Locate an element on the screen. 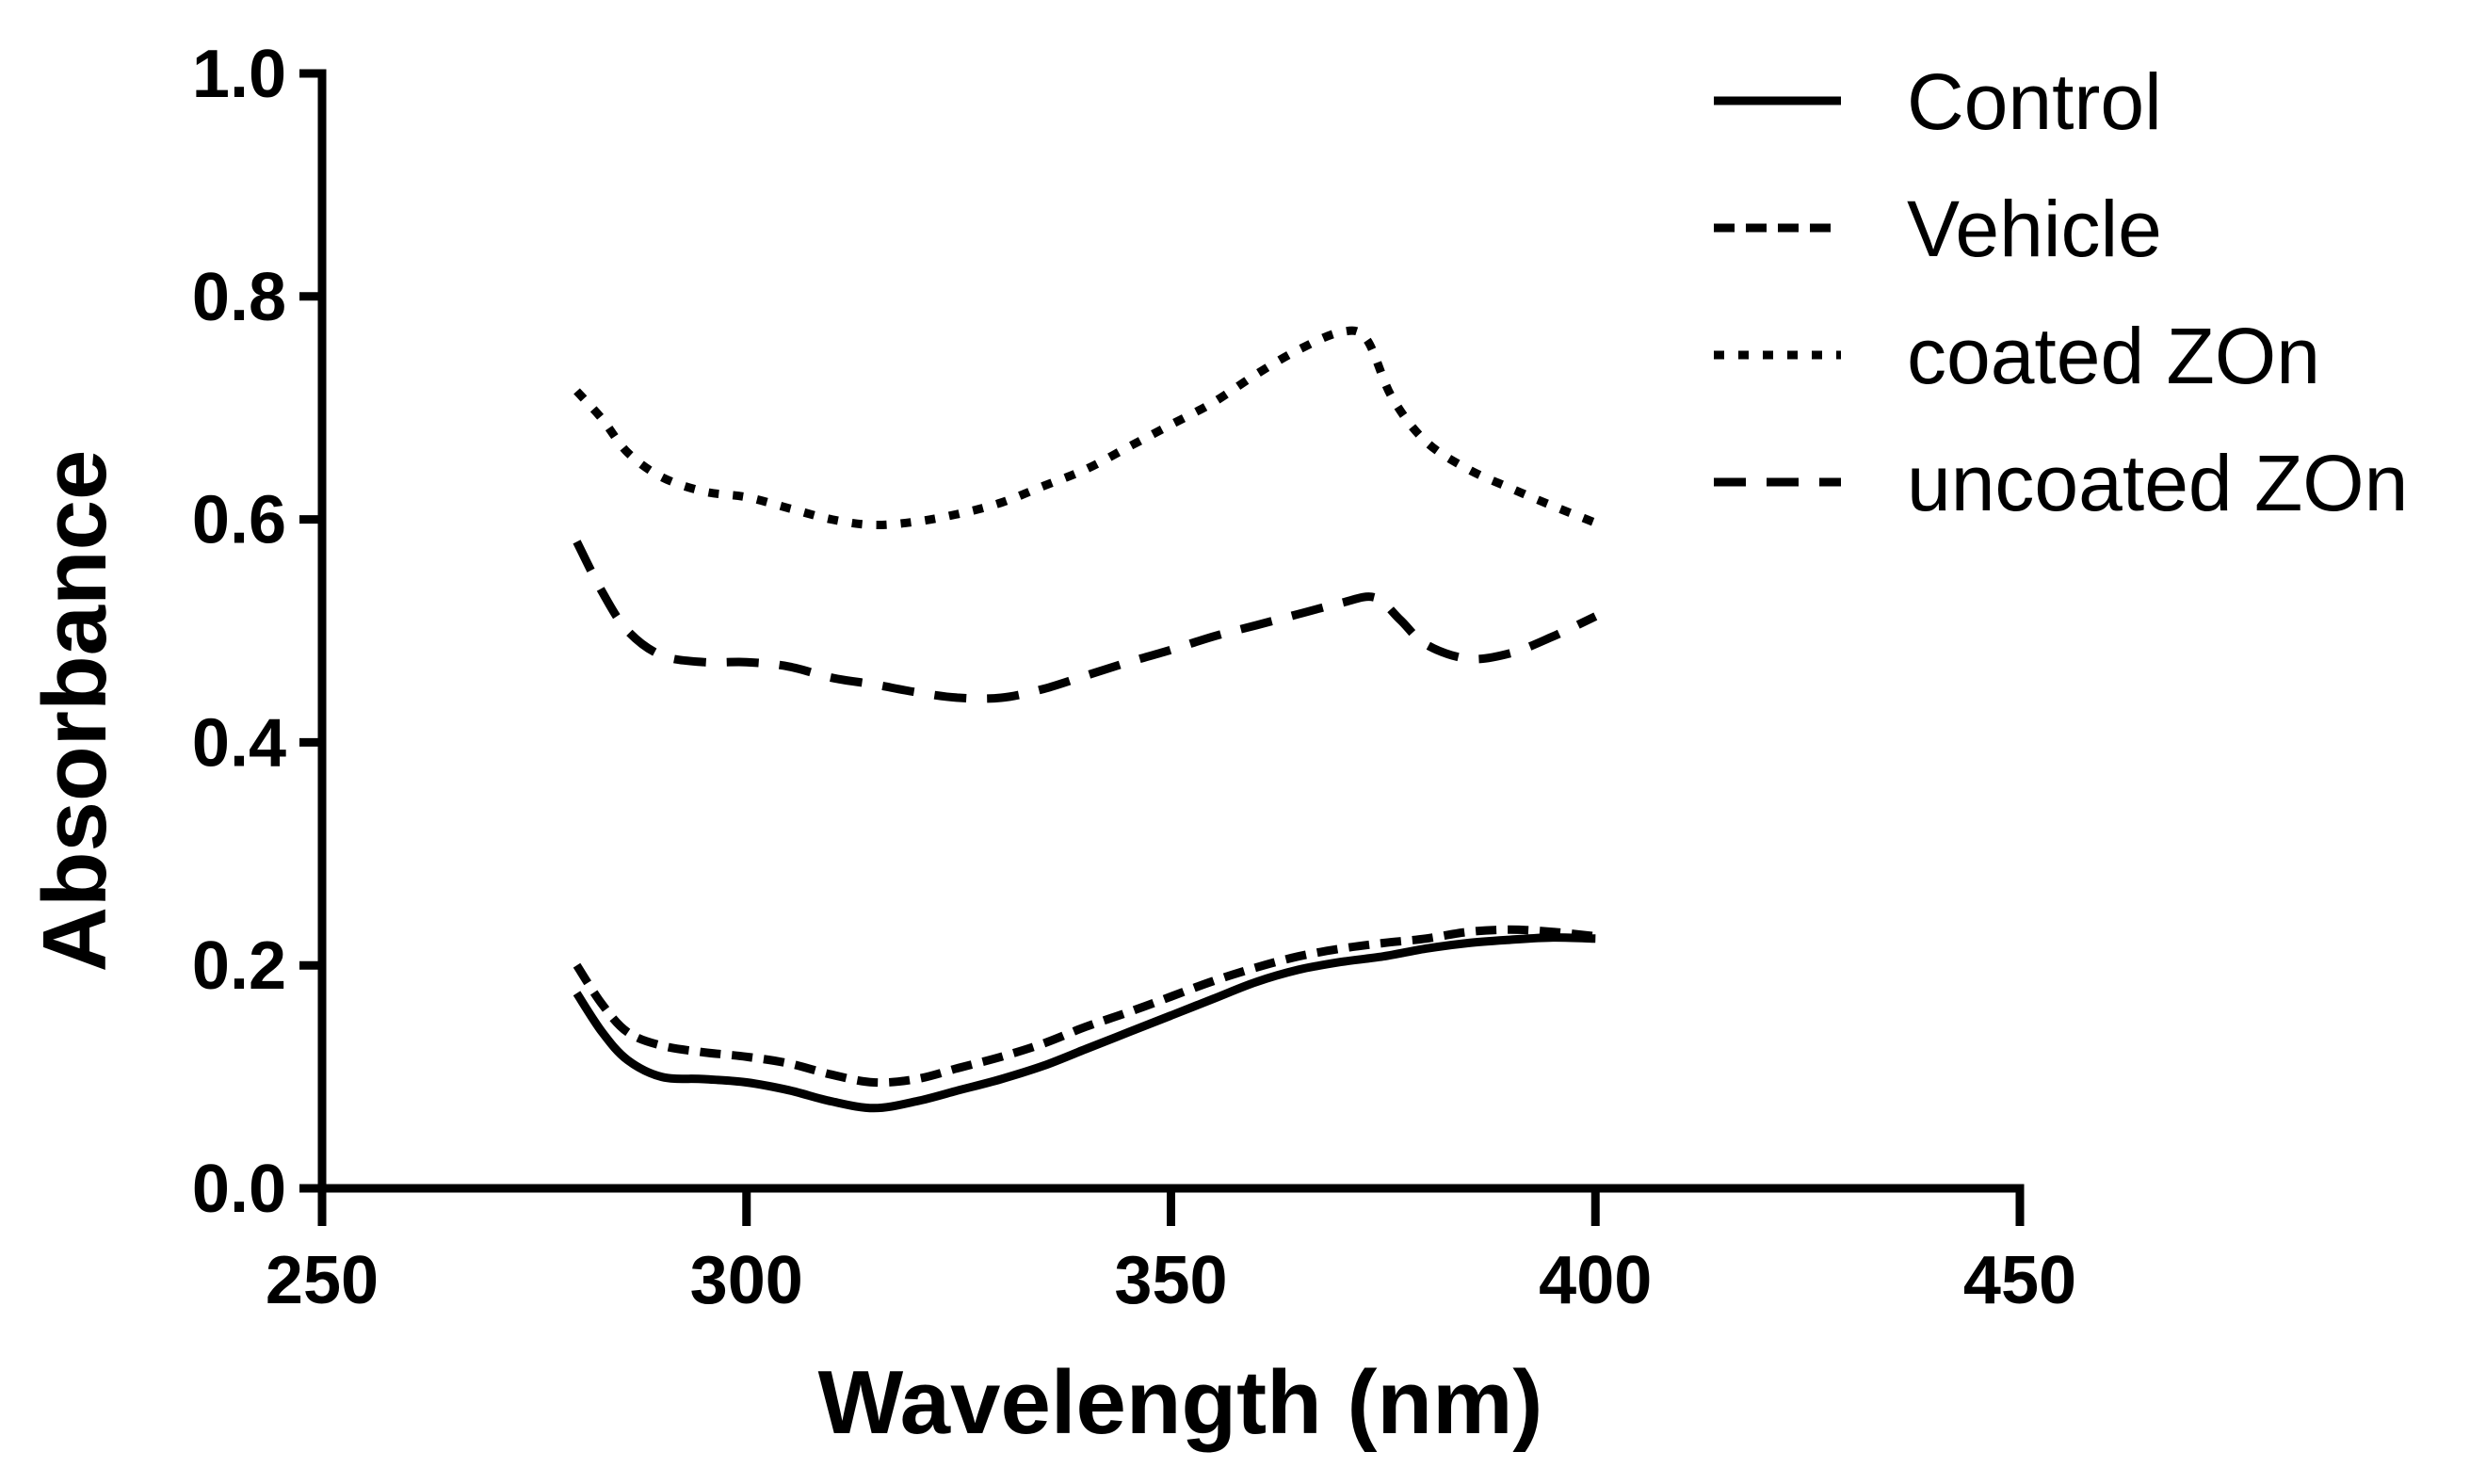  x-tick-label: 450 is located at coordinates (2019, 1280).